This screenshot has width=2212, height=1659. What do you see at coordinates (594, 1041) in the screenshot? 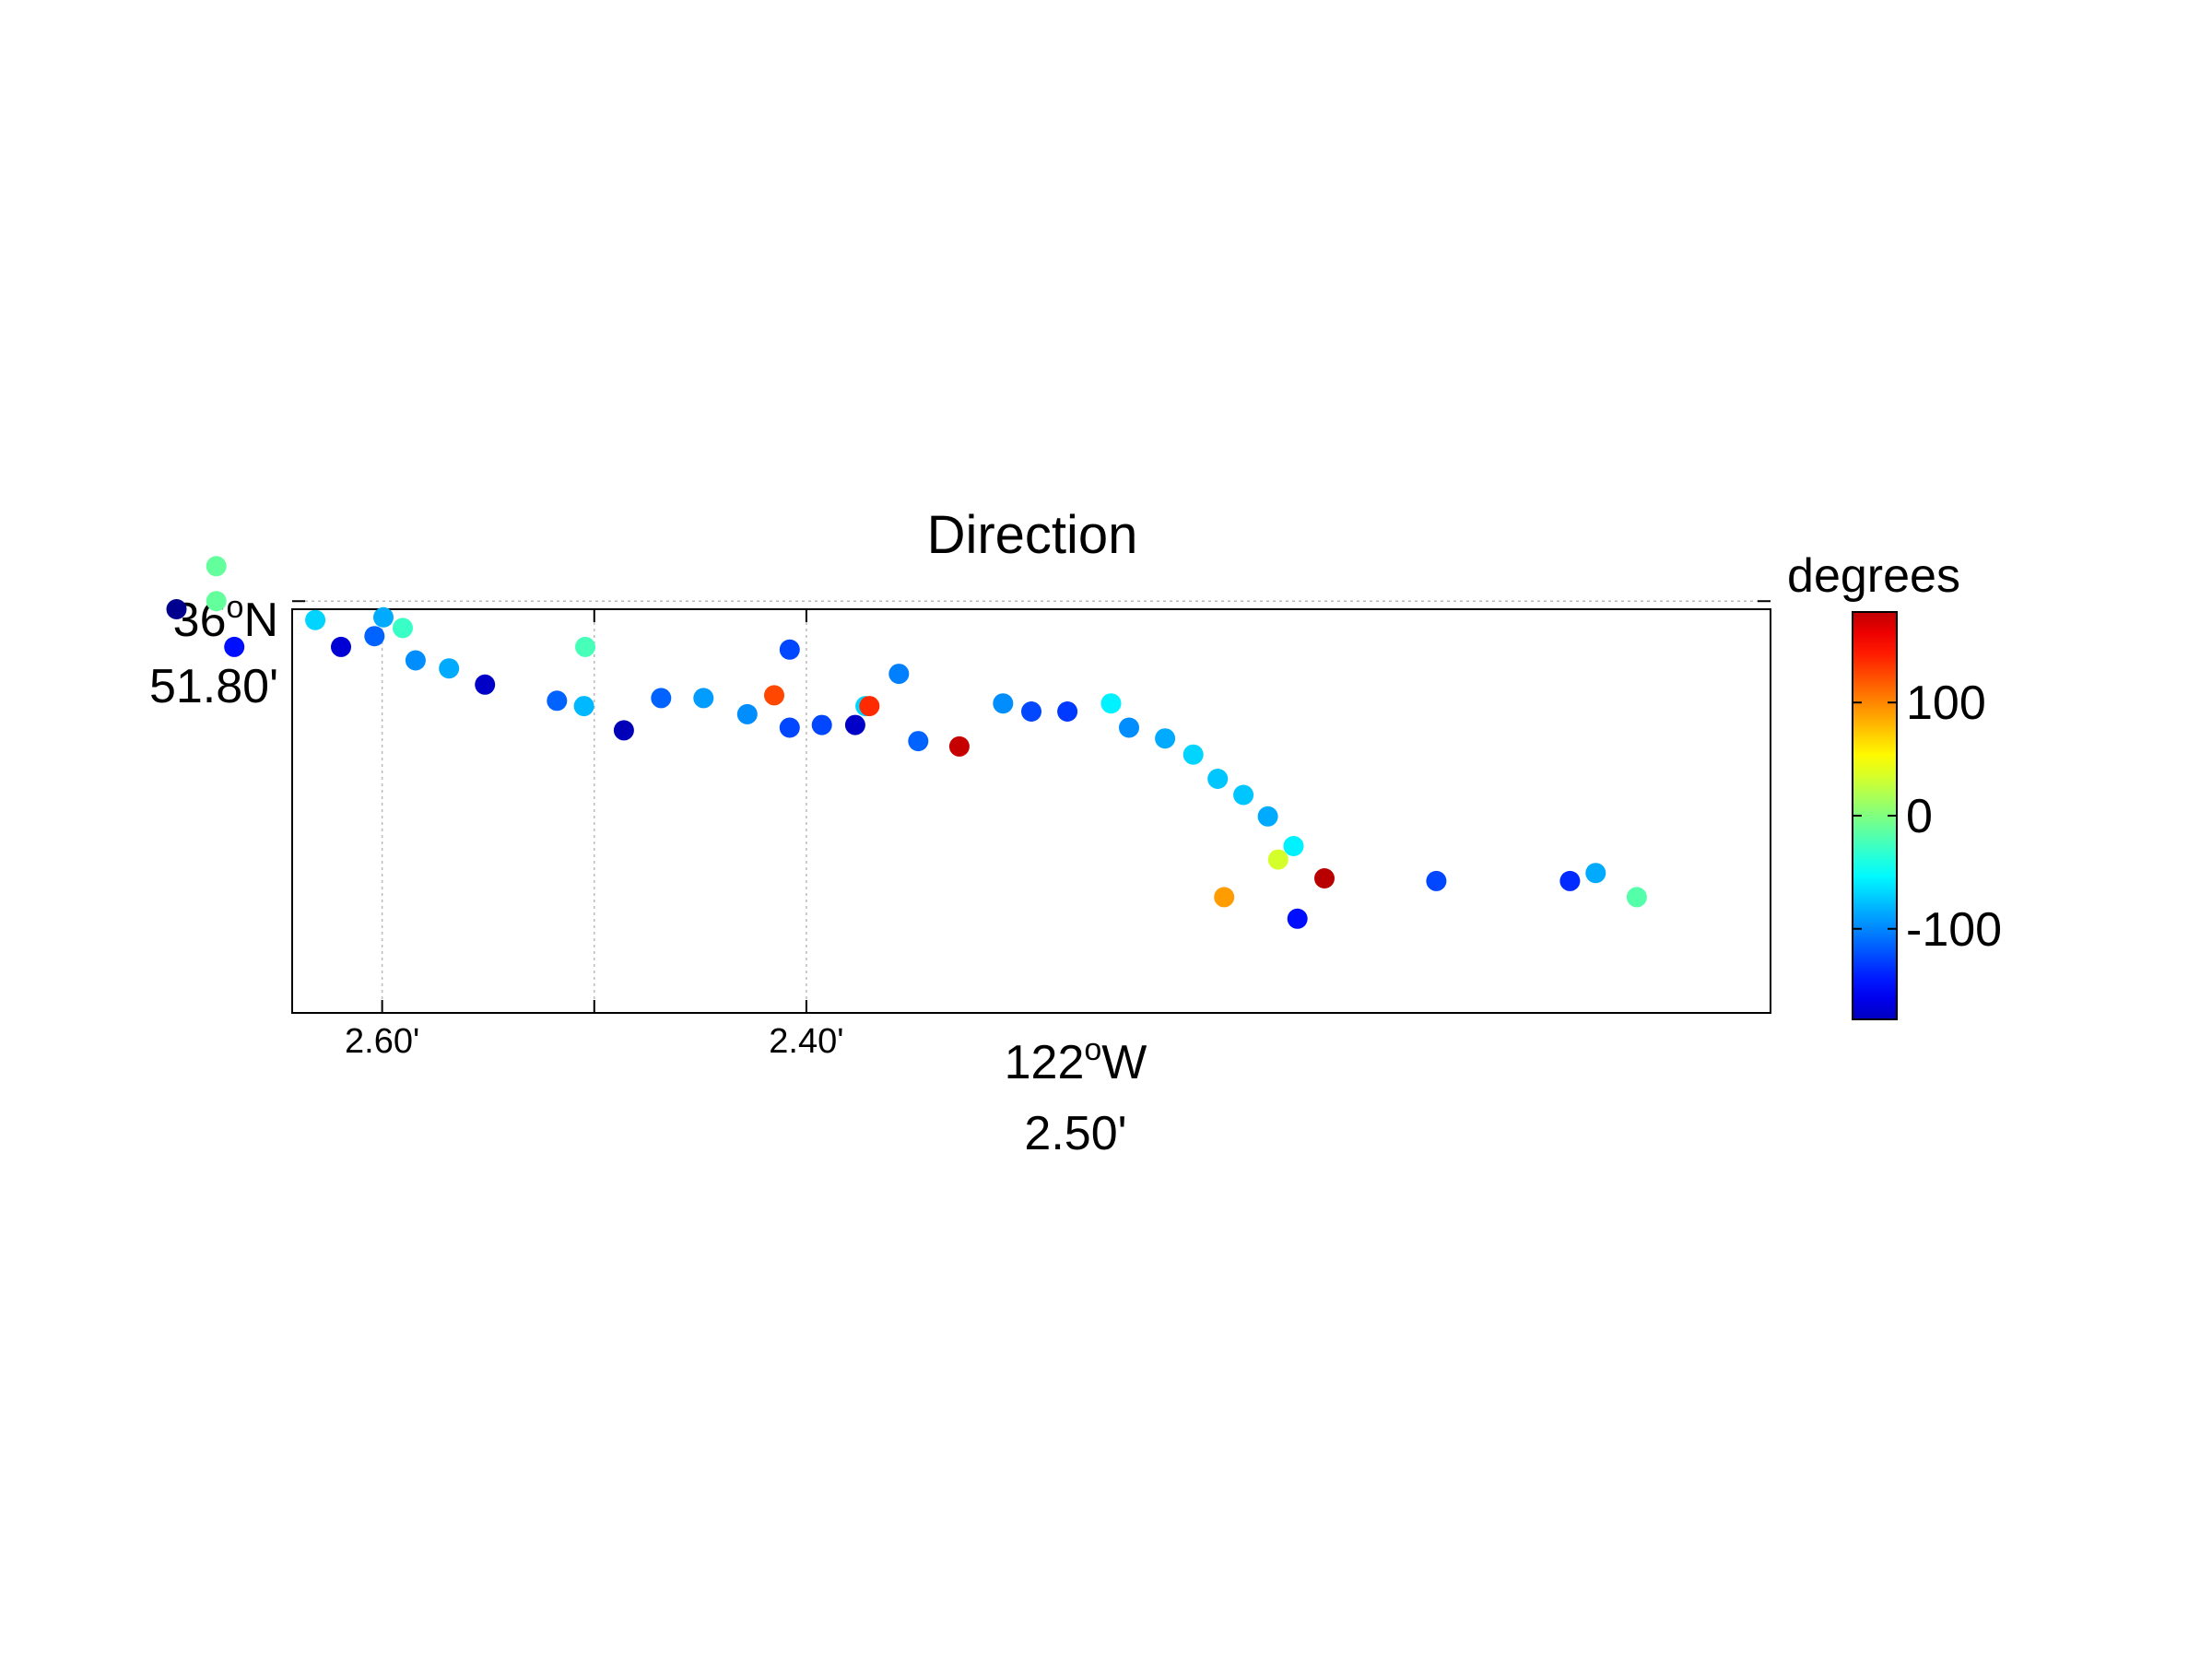
I see `x-tick-labels: 2.60' 2.40'` at bounding box center [594, 1041].